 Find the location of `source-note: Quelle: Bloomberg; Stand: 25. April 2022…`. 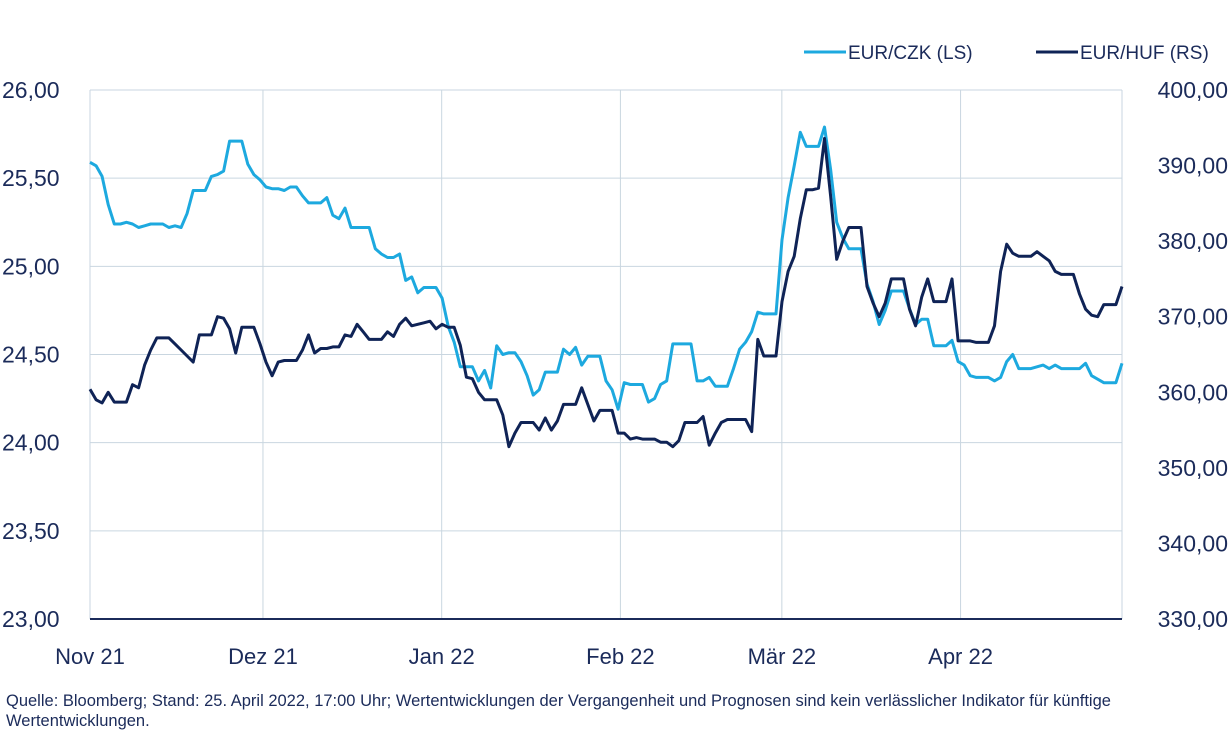

source-note: Quelle: Bloomberg; Stand: 25. April 2022… is located at coordinates (558, 711).